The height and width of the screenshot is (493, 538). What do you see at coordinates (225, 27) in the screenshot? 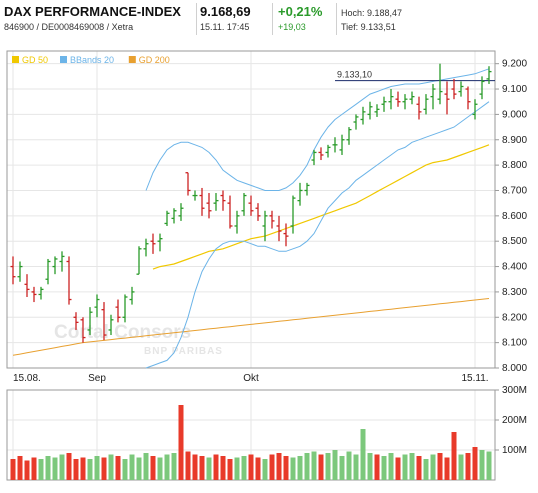
I see `quote-datetime: 15.11. 17:45` at bounding box center [225, 27].